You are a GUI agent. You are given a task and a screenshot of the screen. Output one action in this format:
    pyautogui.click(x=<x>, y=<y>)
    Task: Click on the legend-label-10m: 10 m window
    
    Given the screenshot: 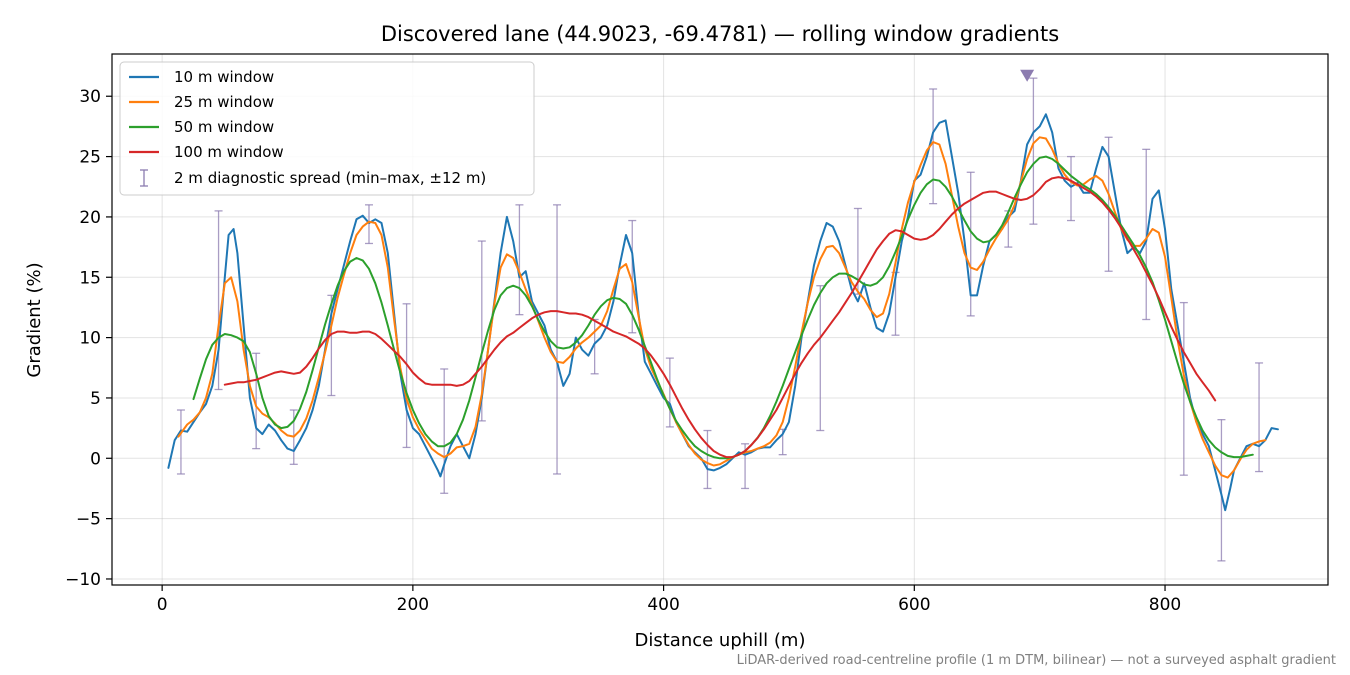 What is the action you would take?
    pyautogui.click(x=224, y=77)
    